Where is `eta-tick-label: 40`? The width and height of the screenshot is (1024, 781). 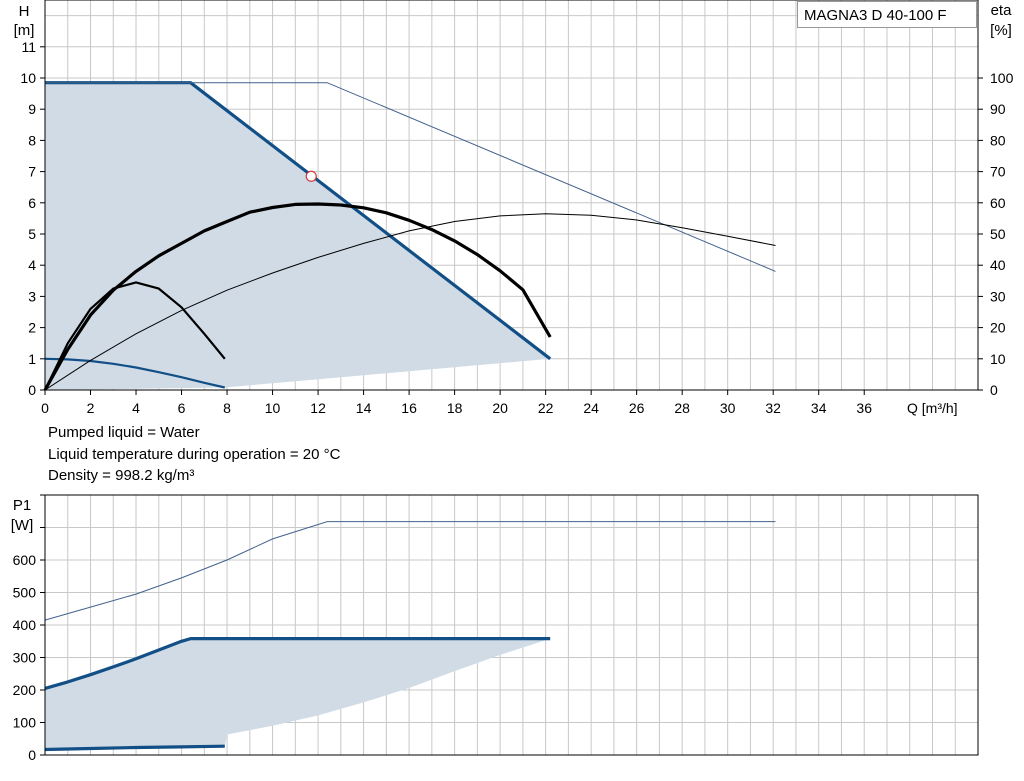
eta-tick-label: 40 is located at coordinates (998, 265).